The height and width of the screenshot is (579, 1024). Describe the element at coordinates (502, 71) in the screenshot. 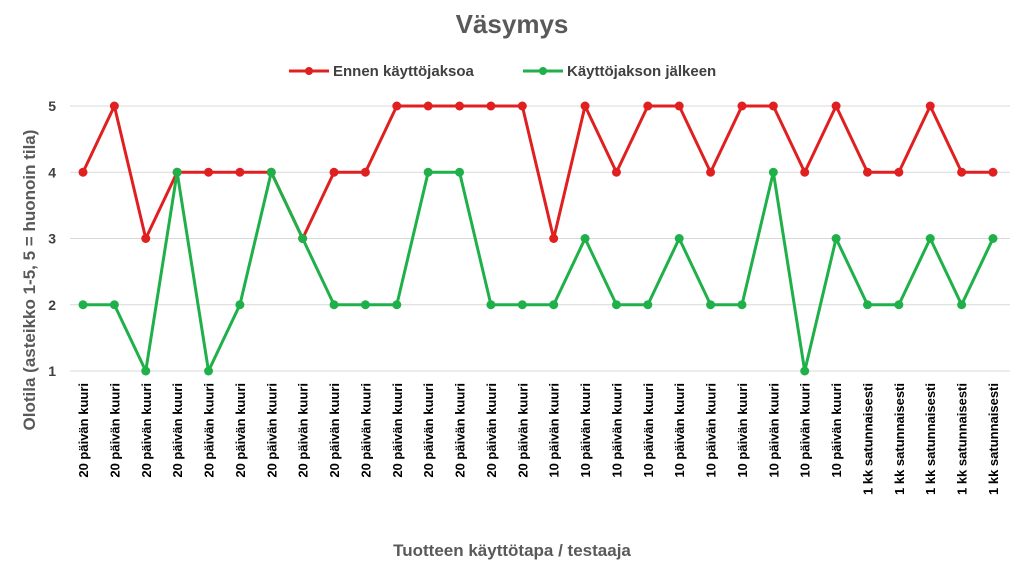

I see `legend: Ennen käyttöjaksoa Käyttöjakson jälkeen` at that location.